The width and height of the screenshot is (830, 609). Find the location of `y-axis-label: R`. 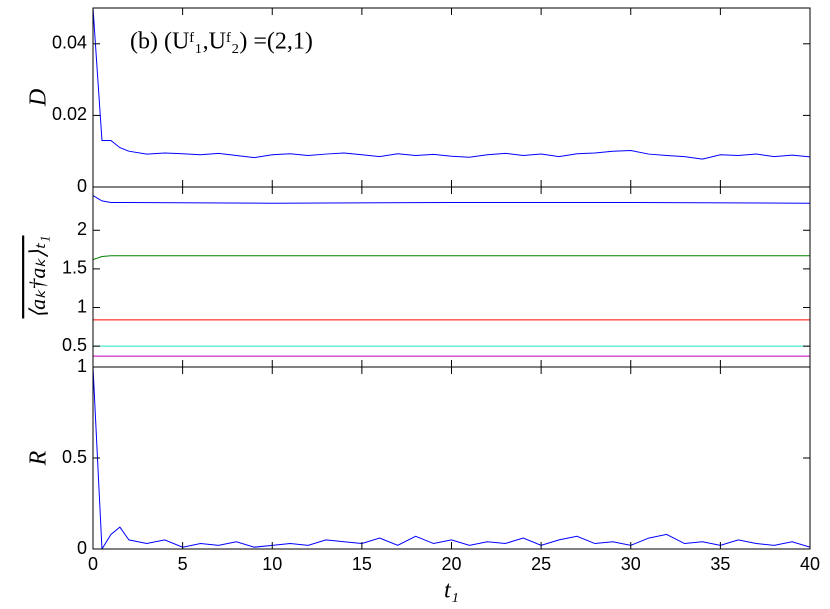

y-axis-label: R is located at coordinates (39, 458).